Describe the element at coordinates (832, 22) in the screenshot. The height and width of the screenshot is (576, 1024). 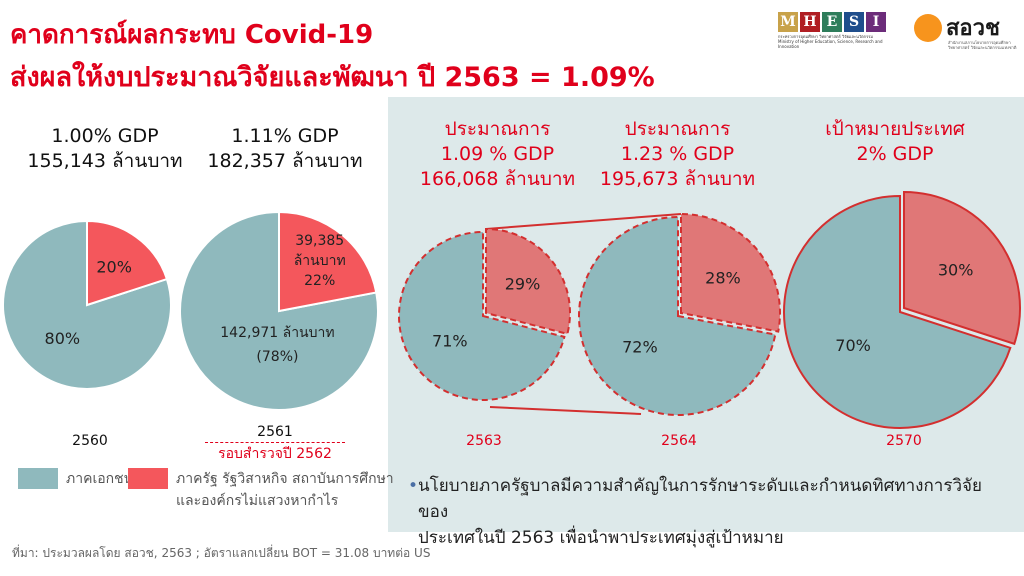
I see `mhesi-letter: E` at that location.